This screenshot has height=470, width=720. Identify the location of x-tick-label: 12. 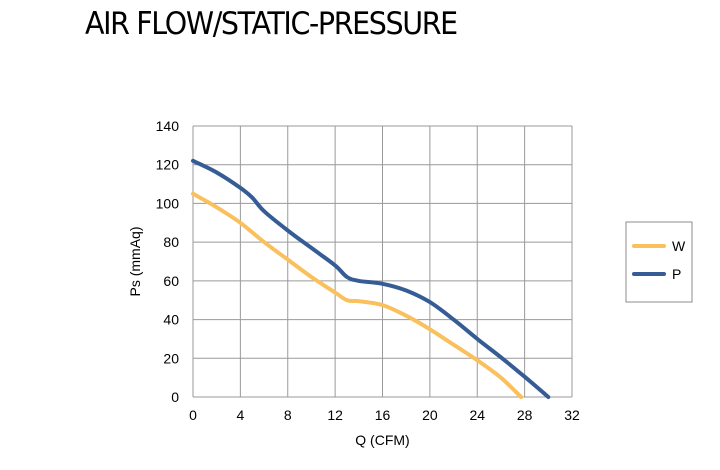
(335, 415).